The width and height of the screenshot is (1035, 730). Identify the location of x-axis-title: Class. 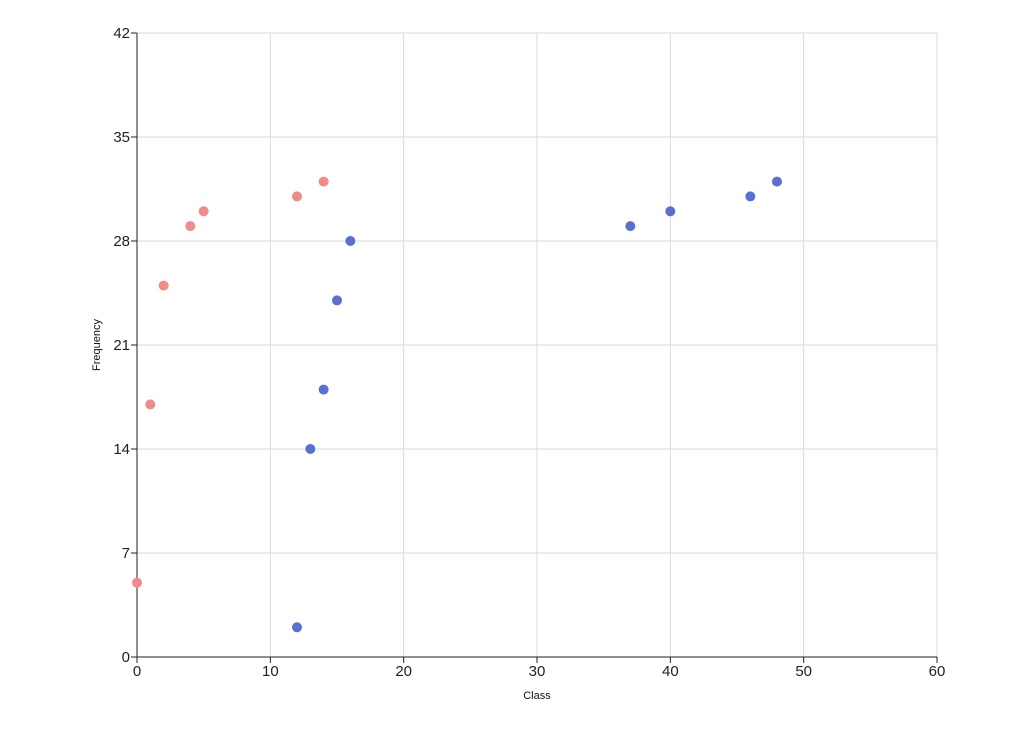
(537, 696).